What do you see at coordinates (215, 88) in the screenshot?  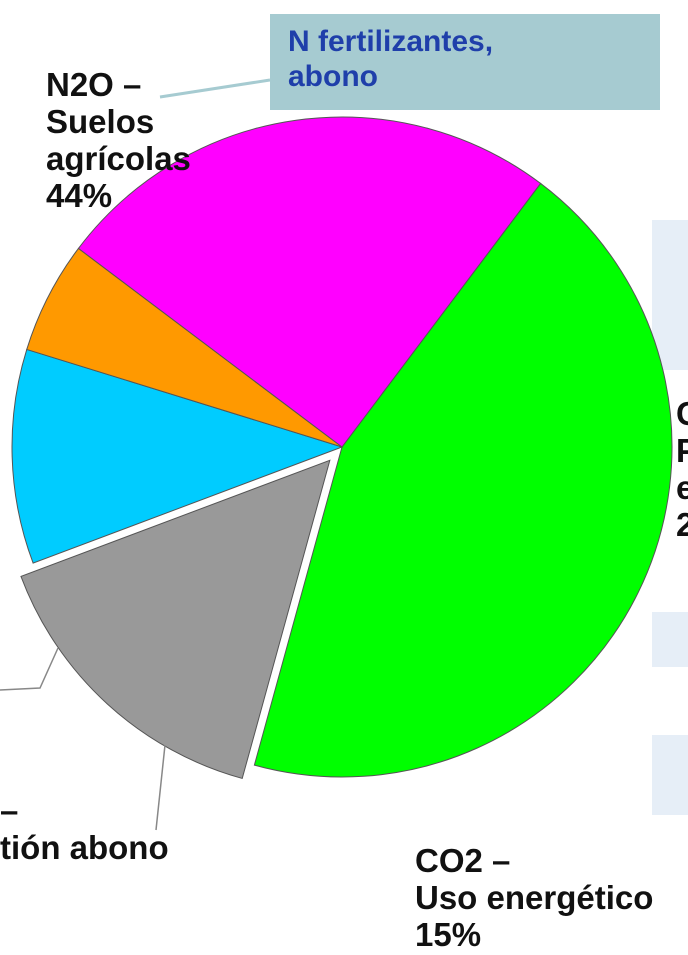 I see `callout-leader` at bounding box center [215, 88].